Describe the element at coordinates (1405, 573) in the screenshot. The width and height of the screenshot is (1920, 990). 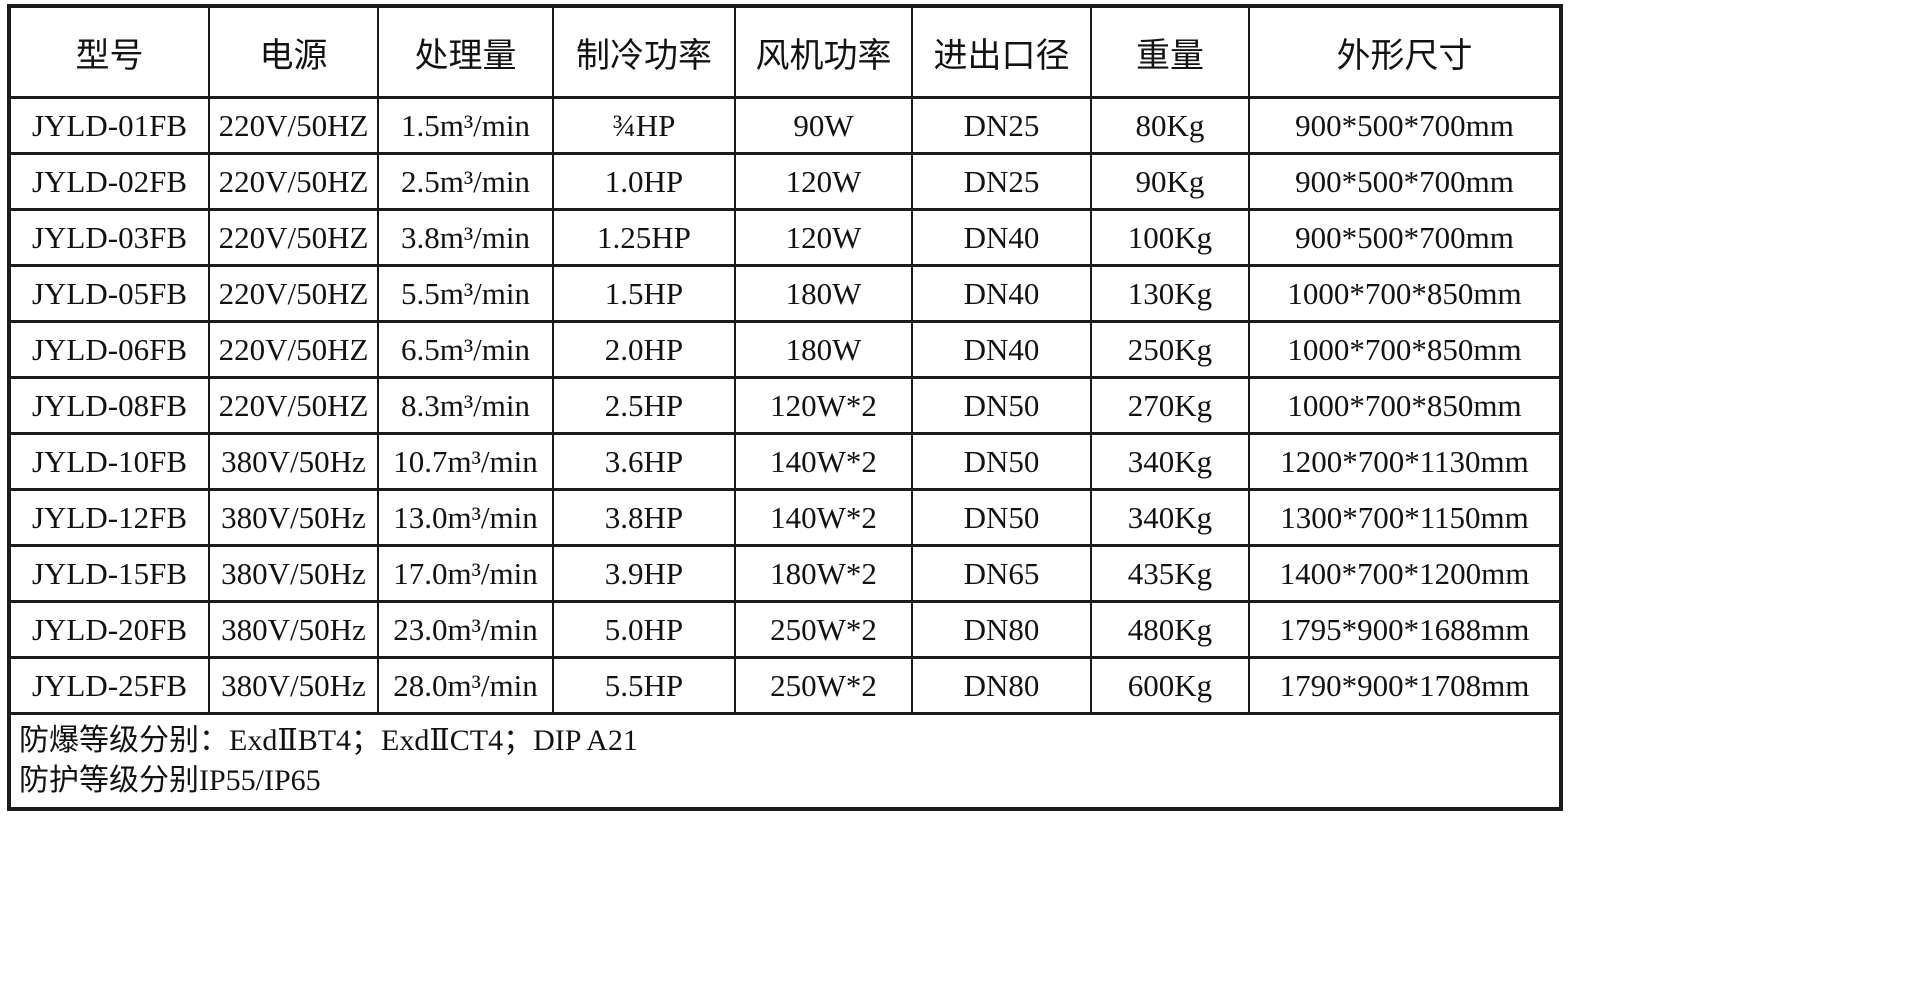
I see `cell-dimensions: 1400*700*1200mm` at that location.